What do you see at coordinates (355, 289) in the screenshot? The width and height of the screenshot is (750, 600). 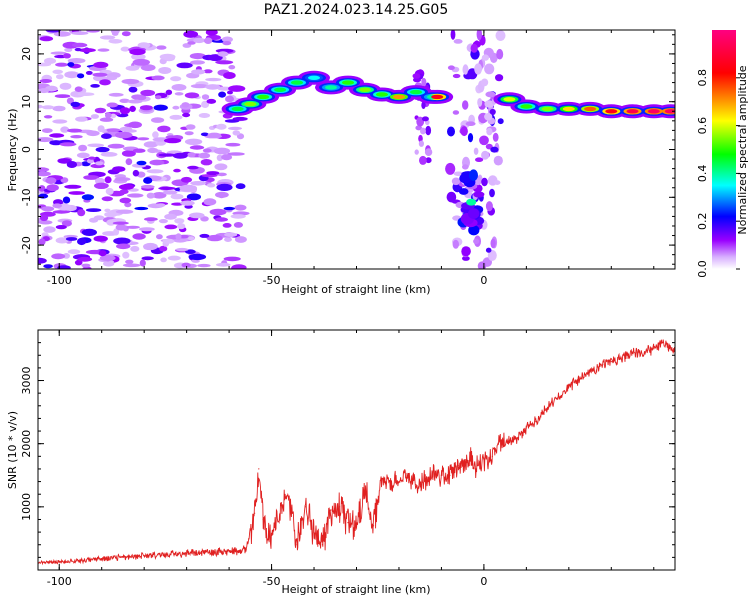 I see `spectrogram-xlabel: Height of straight line (km)` at bounding box center [355, 289].